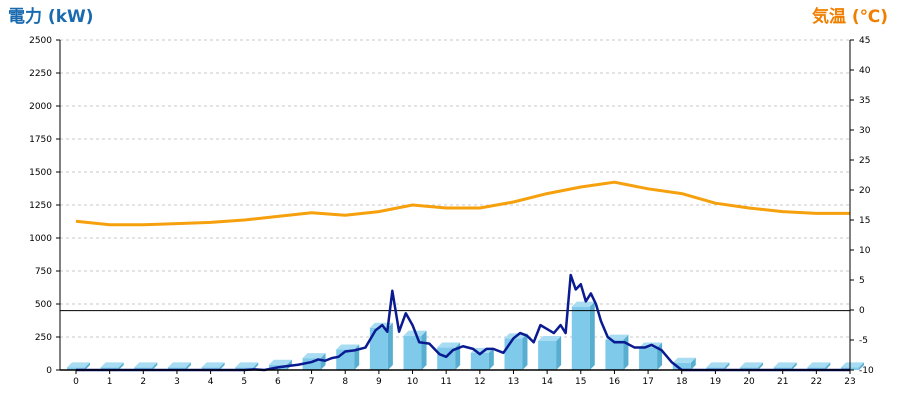 The width and height of the screenshot is (900, 400). Describe the element at coordinates (143, 382) in the screenshot. I see `x-tick-label: 2` at that location.